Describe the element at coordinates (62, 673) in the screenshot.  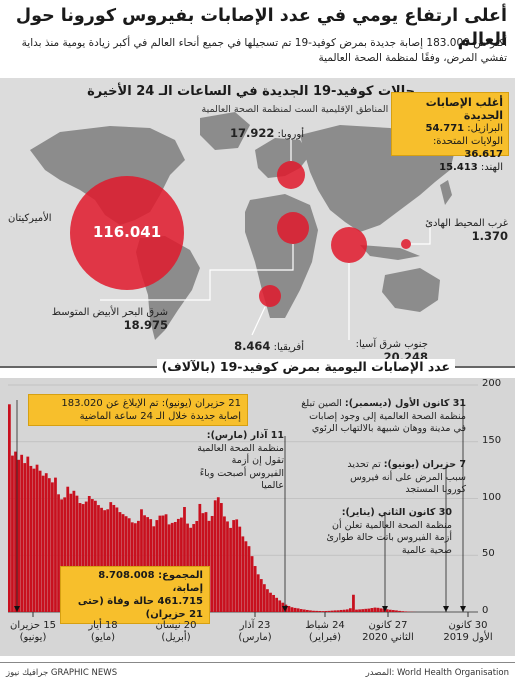
I see `credit-text: جرافيك نيوز GRAPHIC NEWS` at that location.